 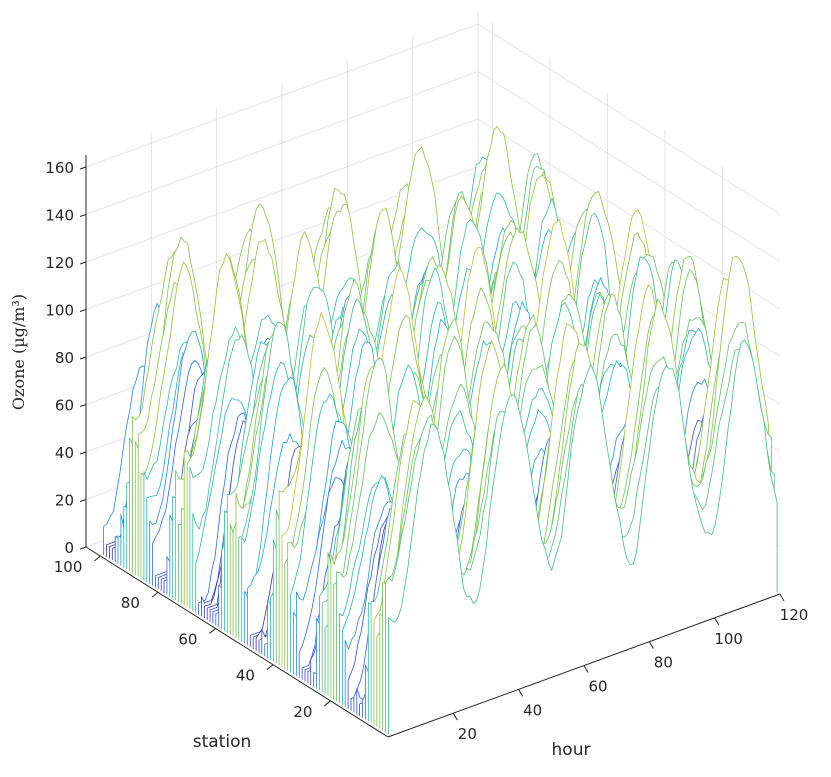 What do you see at coordinates (64, 453) in the screenshot?
I see `z-tick-label: 40` at bounding box center [64, 453].